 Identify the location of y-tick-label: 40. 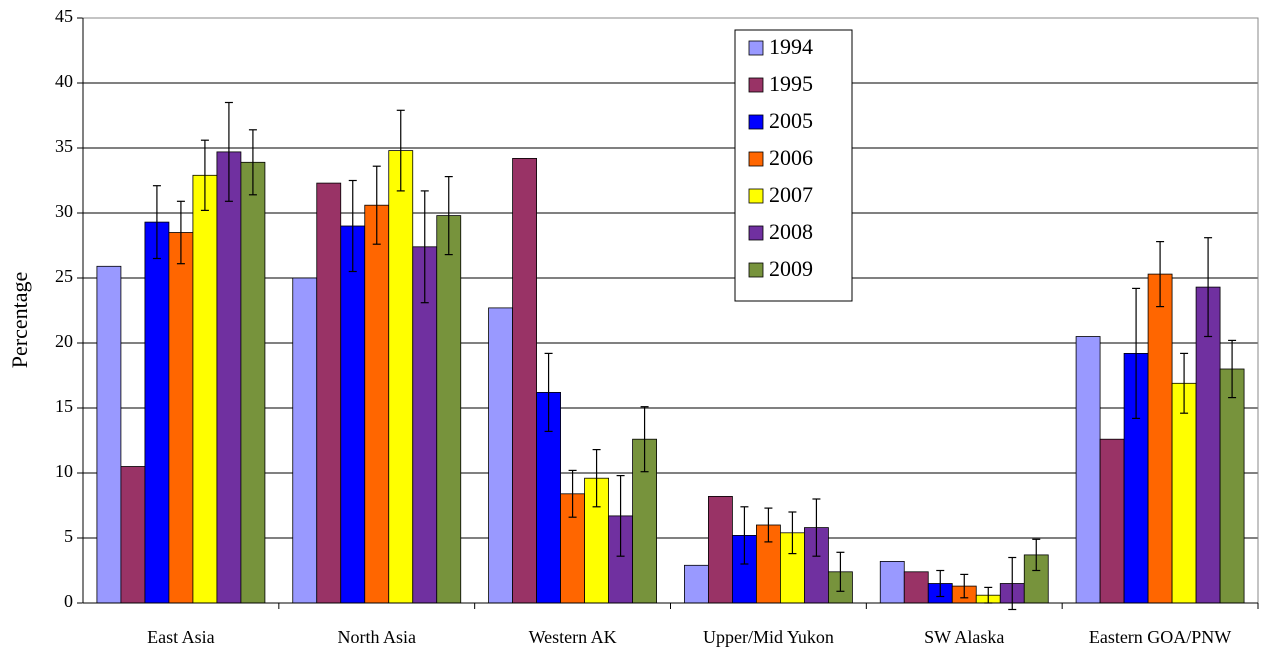
(64, 81).